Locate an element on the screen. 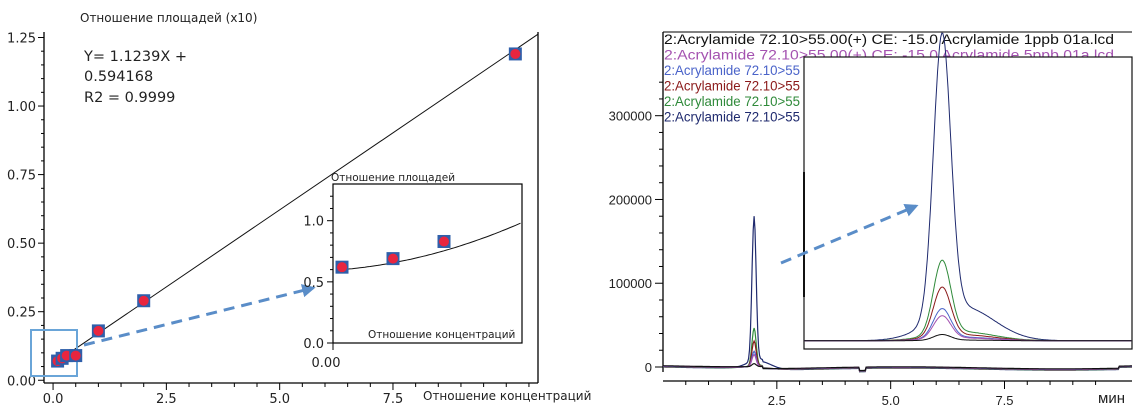 The width and height of the screenshot is (1136, 407). calibration-y-tick-label: 0.50 is located at coordinates (21, 244).